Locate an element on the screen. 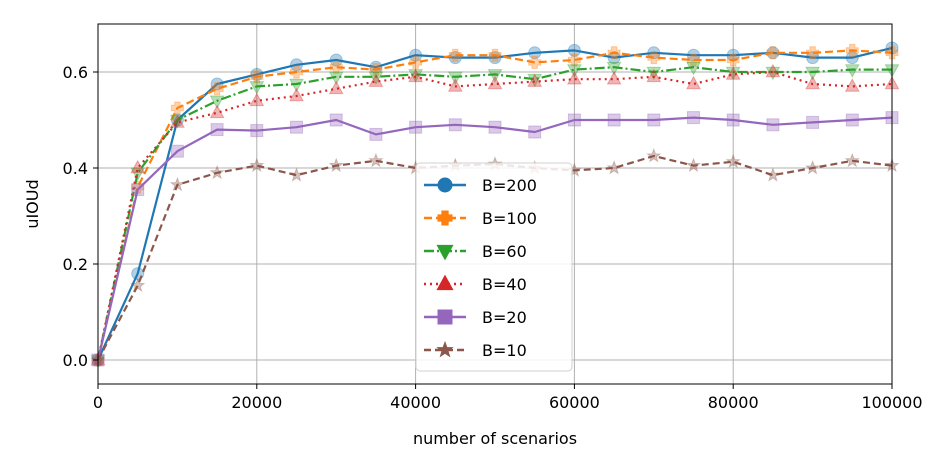 This screenshot has width=951, height=465. x-tick-label: 40000 is located at coordinates (415, 402).